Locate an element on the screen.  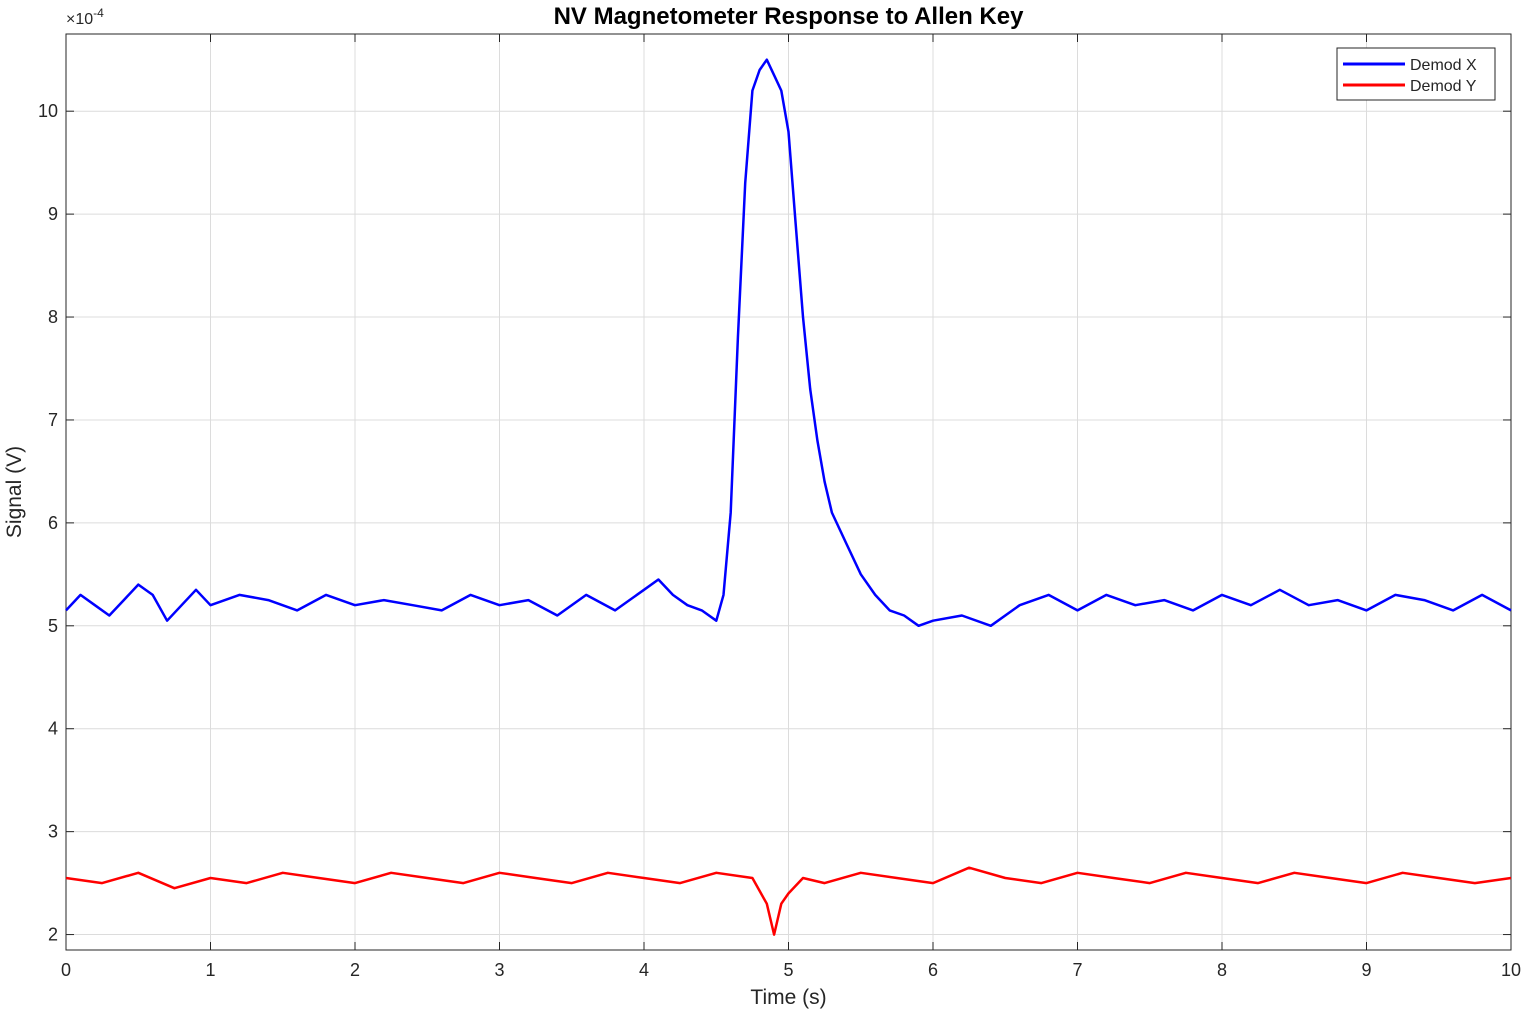
y-tick-label: 7 is located at coordinates (53, 420).